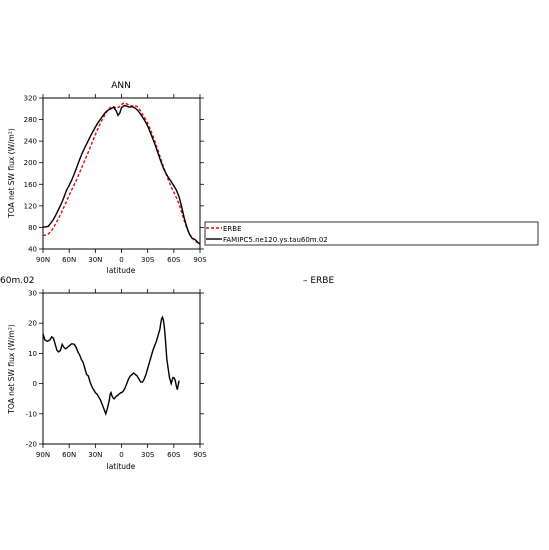  Describe the element at coordinates (30, 185) in the screenshot. I see `y-tick-label: 160` at that location.